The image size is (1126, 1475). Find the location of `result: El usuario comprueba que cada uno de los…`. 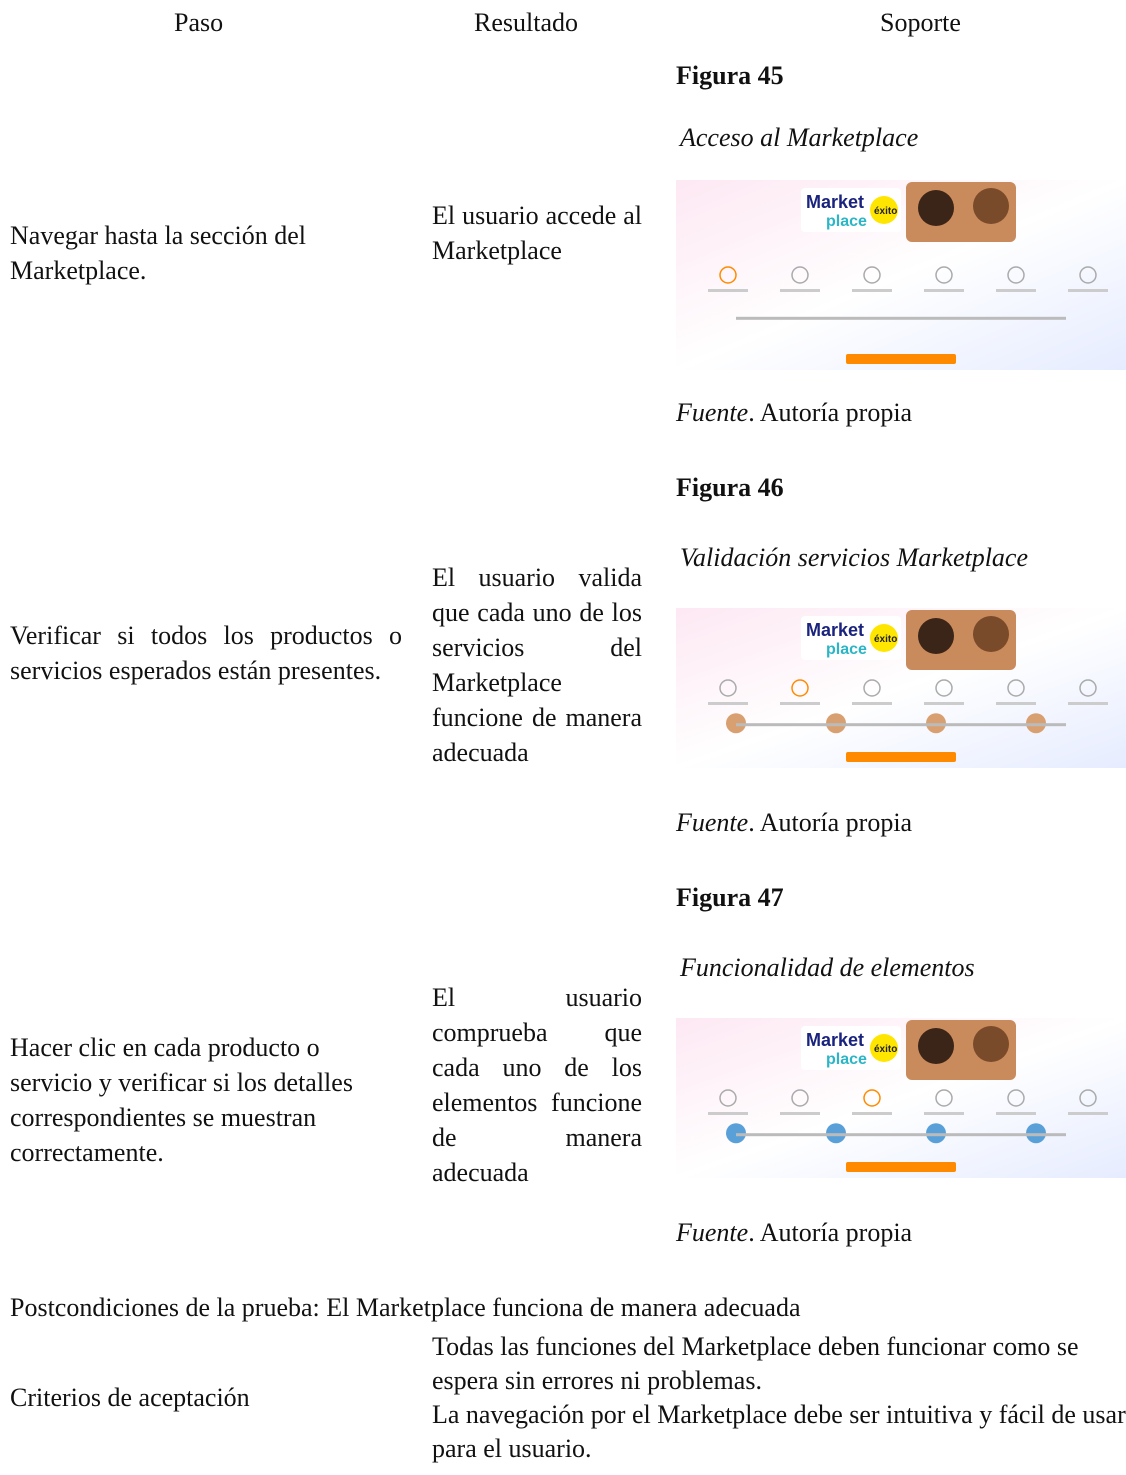

result: El usuario comprueba que cada uno de los… is located at coordinates (537, 1085).